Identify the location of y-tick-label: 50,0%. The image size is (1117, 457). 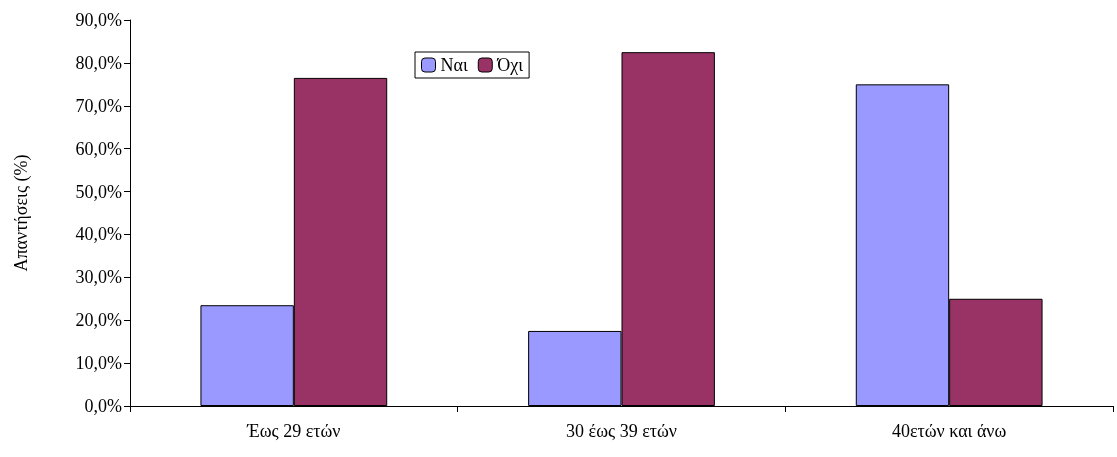
(98, 191).